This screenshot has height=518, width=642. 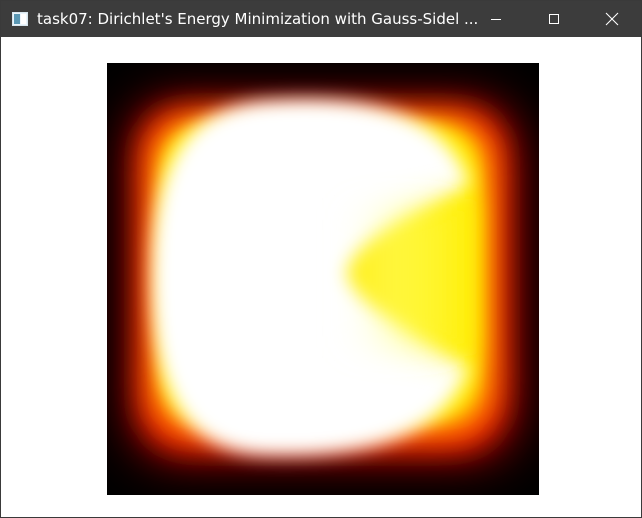 I want to click on maximize-button, so click(x=554, y=19).